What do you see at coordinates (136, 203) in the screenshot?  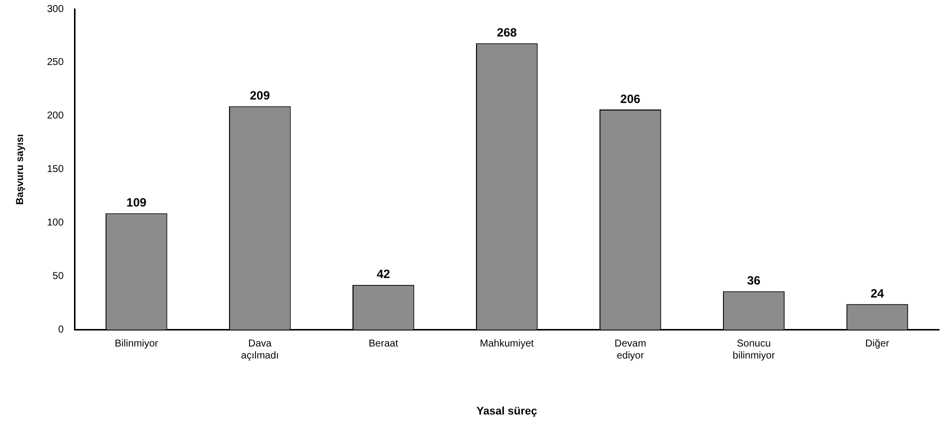 I see `data-label: 109` at bounding box center [136, 203].